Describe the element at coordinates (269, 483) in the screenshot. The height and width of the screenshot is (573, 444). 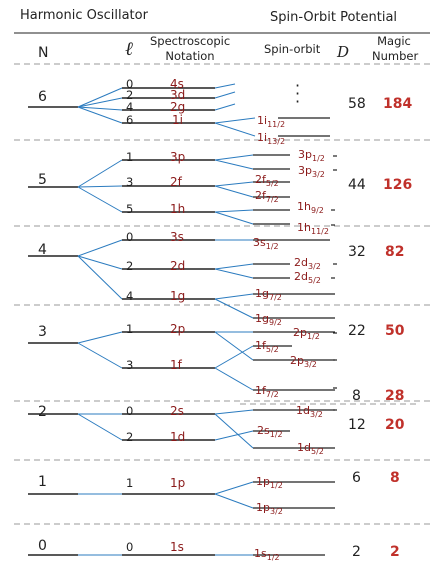
I see `spin-orbit-label: 1p1/2` at that location.